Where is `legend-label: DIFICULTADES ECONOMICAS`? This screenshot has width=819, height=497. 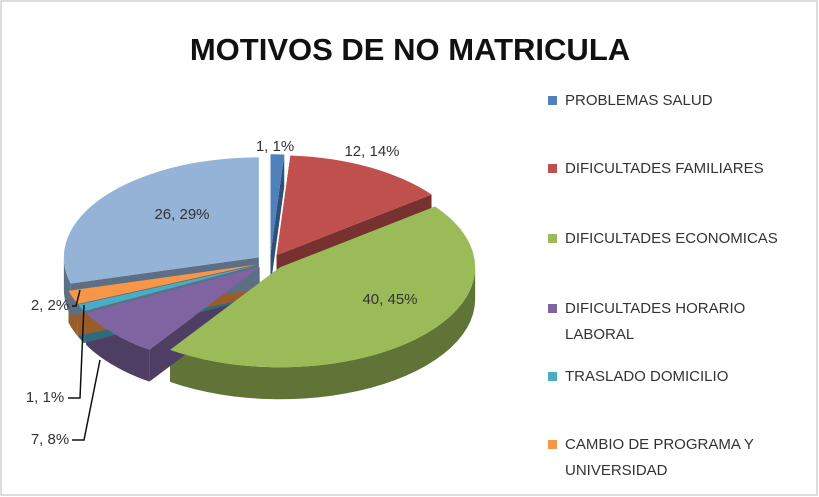 legend-label: DIFICULTADES ECONOMICAS is located at coordinates (671, 238).